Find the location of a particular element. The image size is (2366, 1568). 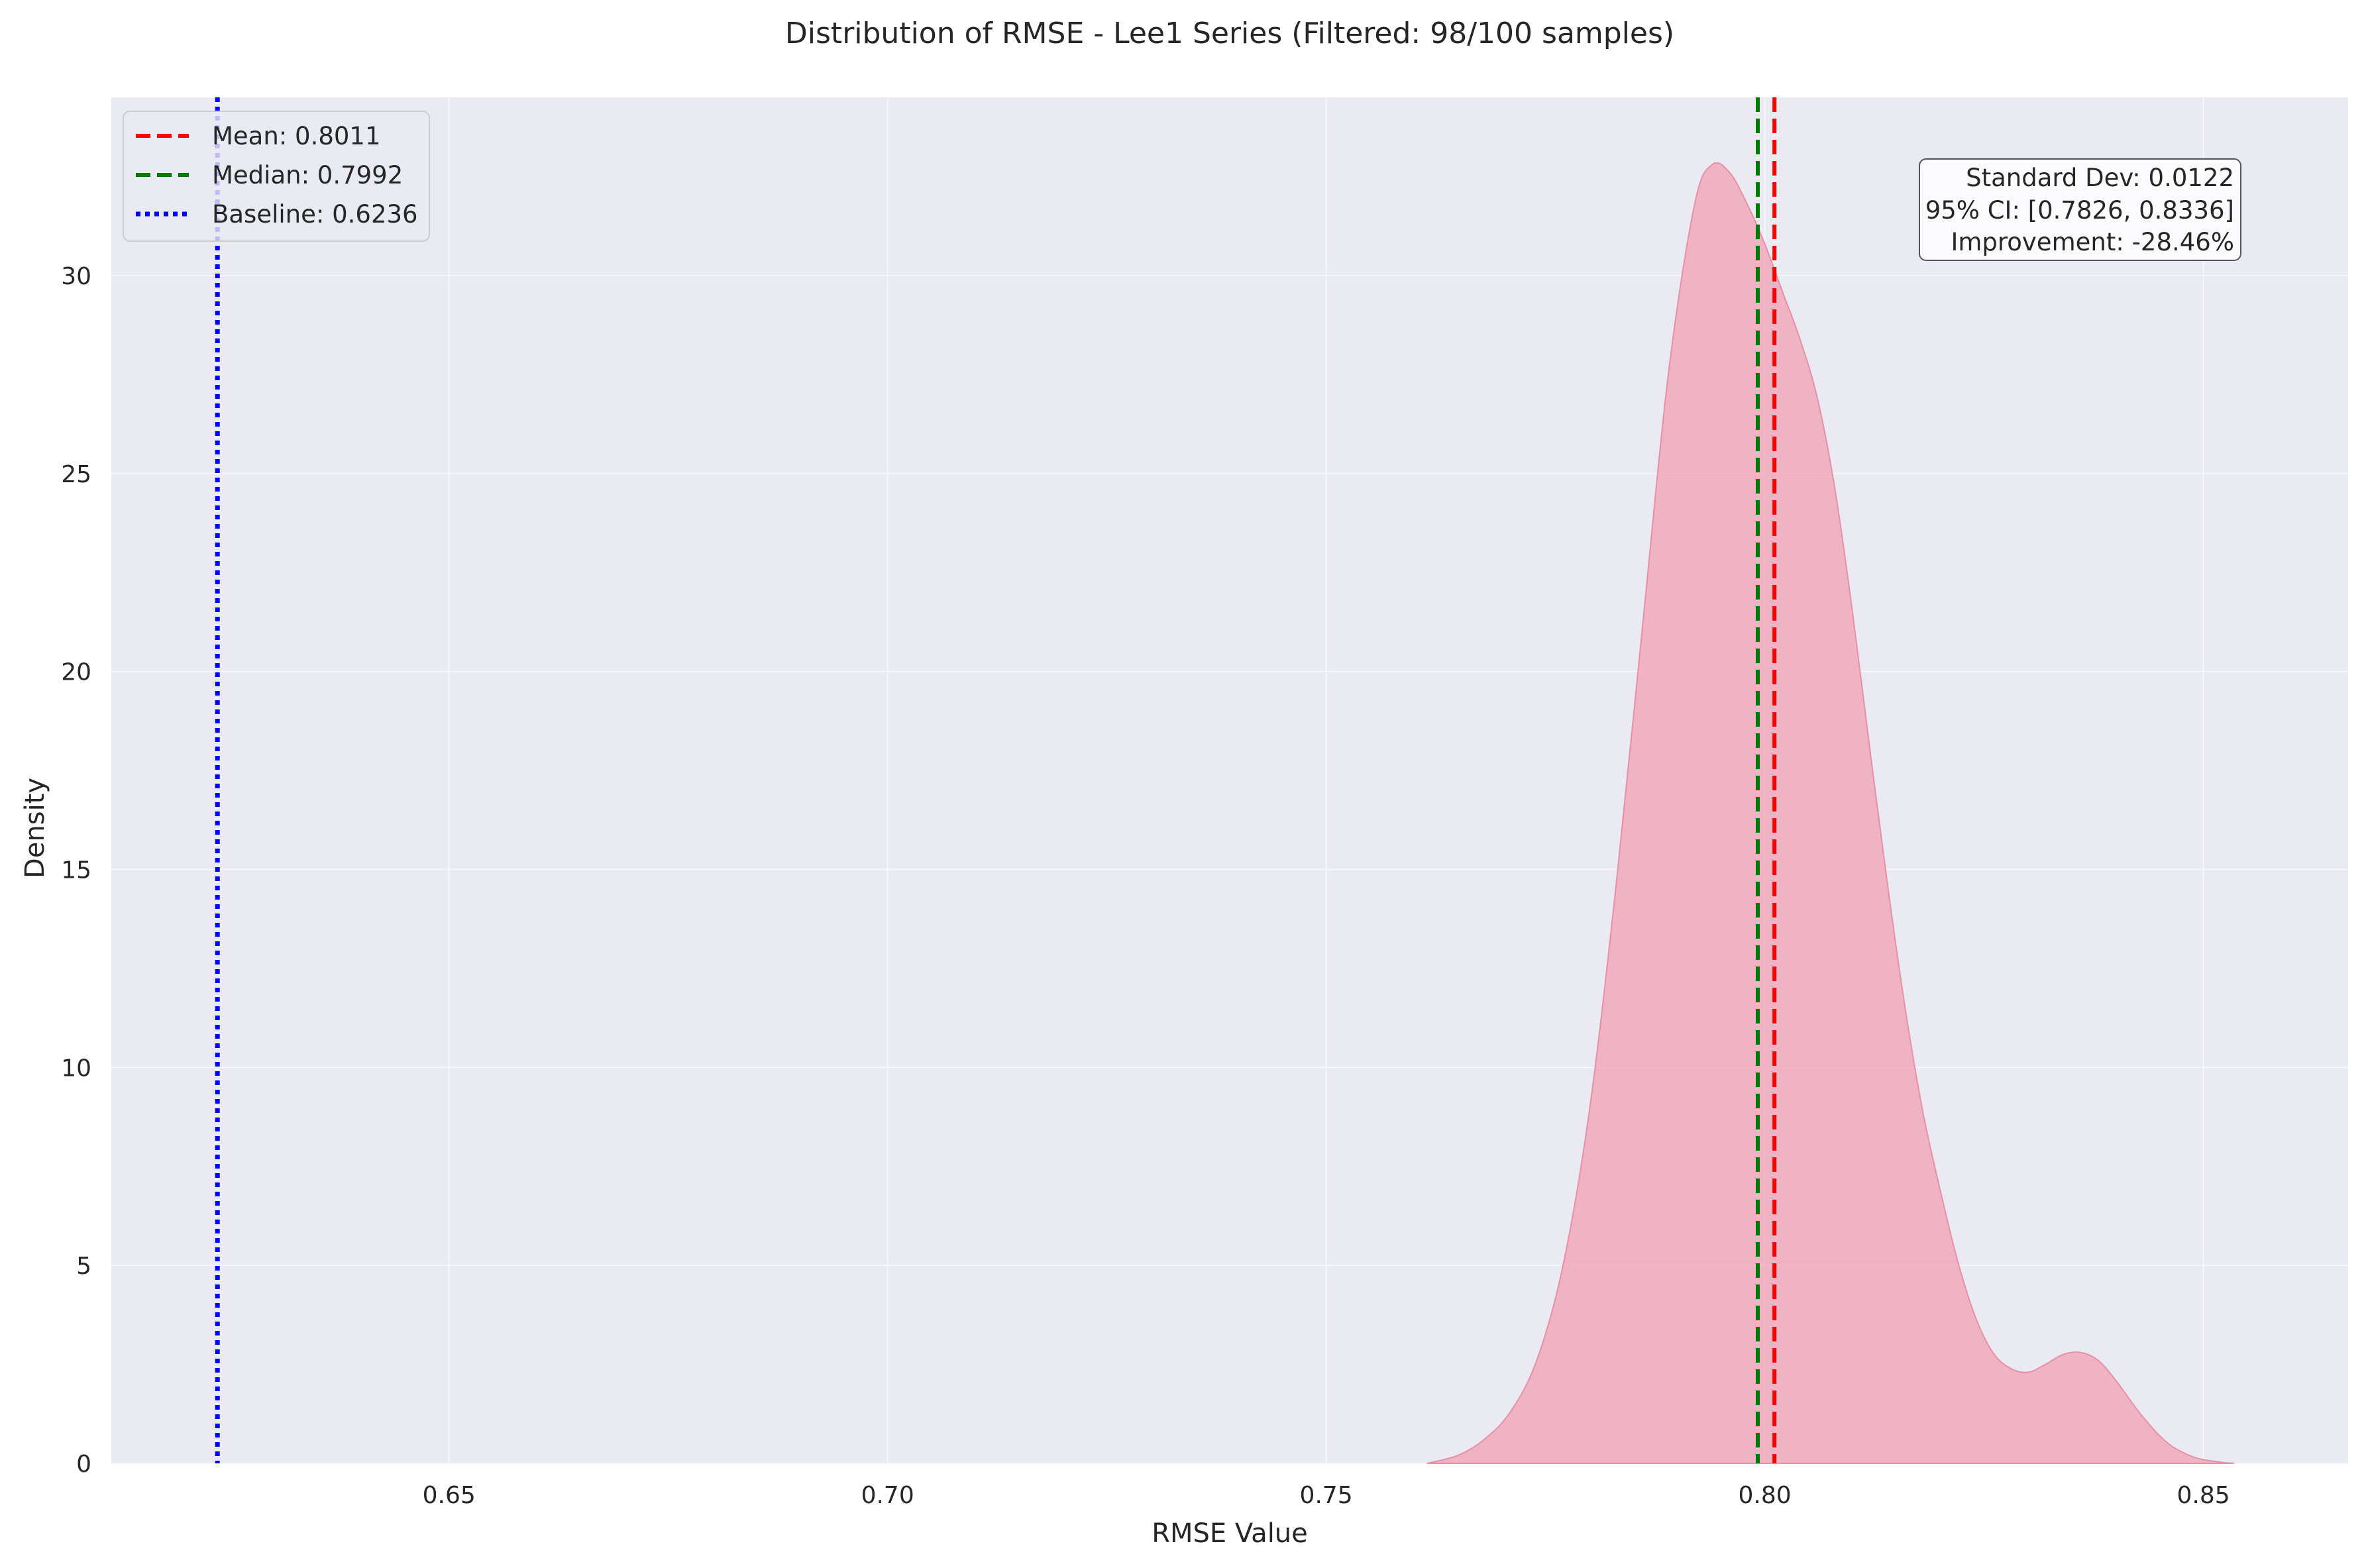

stats-confidence-interval: 95% CI: [0.7826, 0.8336] is located at coordinates (2079, 211).